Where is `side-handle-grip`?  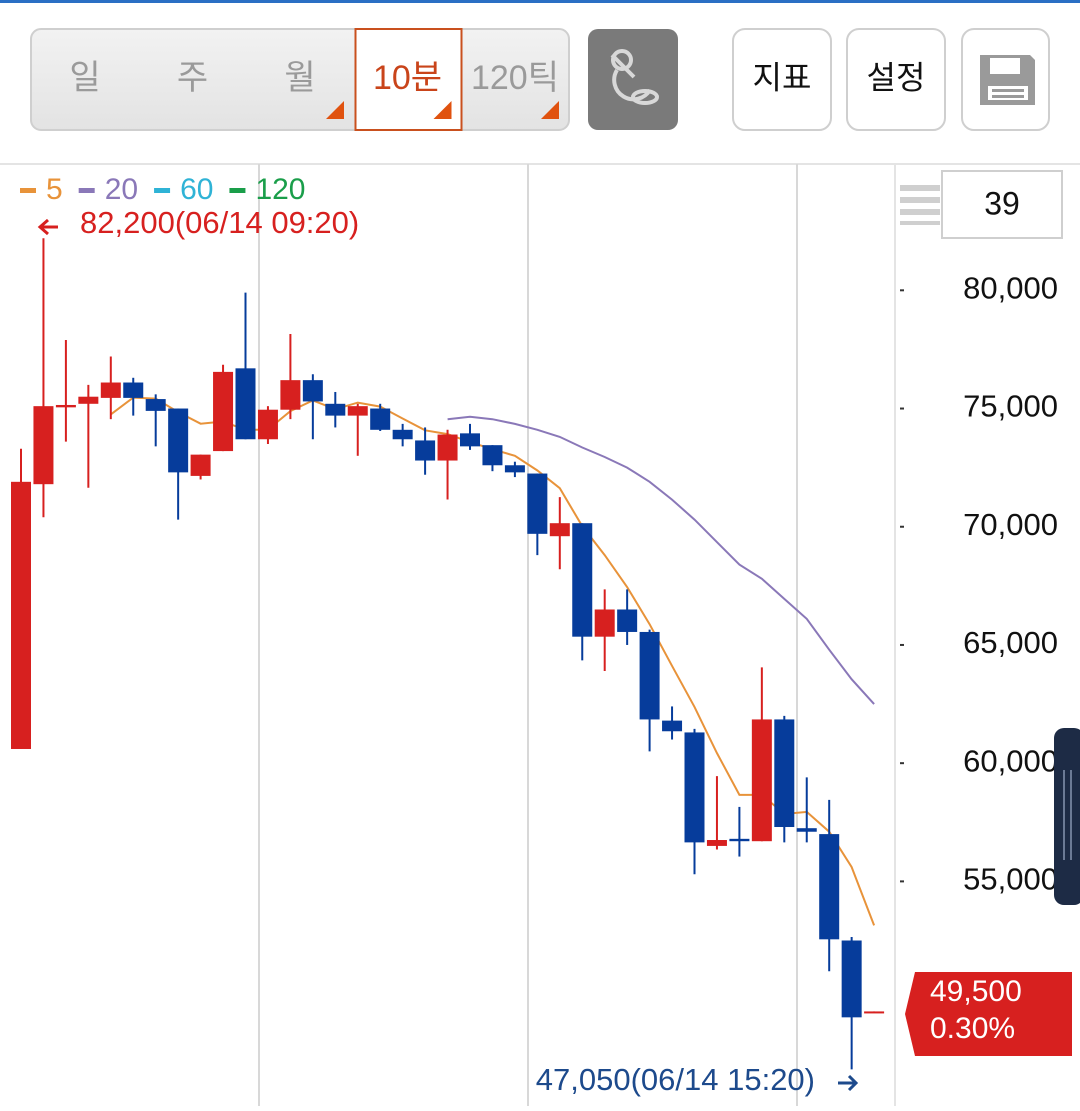 side-handle-grip is located at coordinates (1067, 815).